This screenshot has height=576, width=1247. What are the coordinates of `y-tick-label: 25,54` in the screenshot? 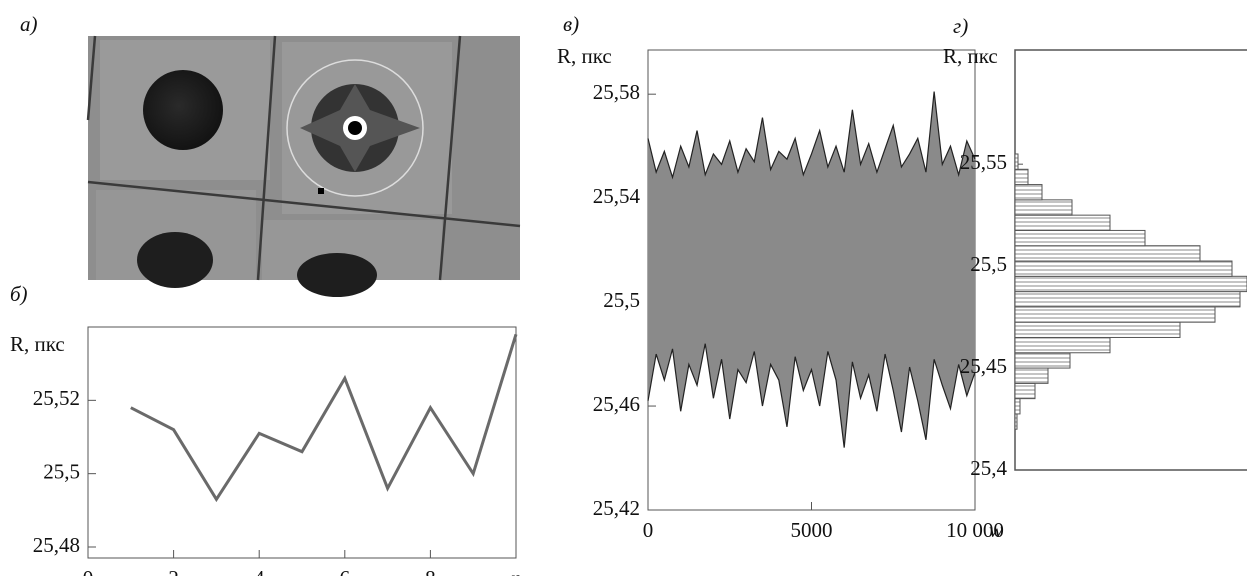 It's located at (617, 196).